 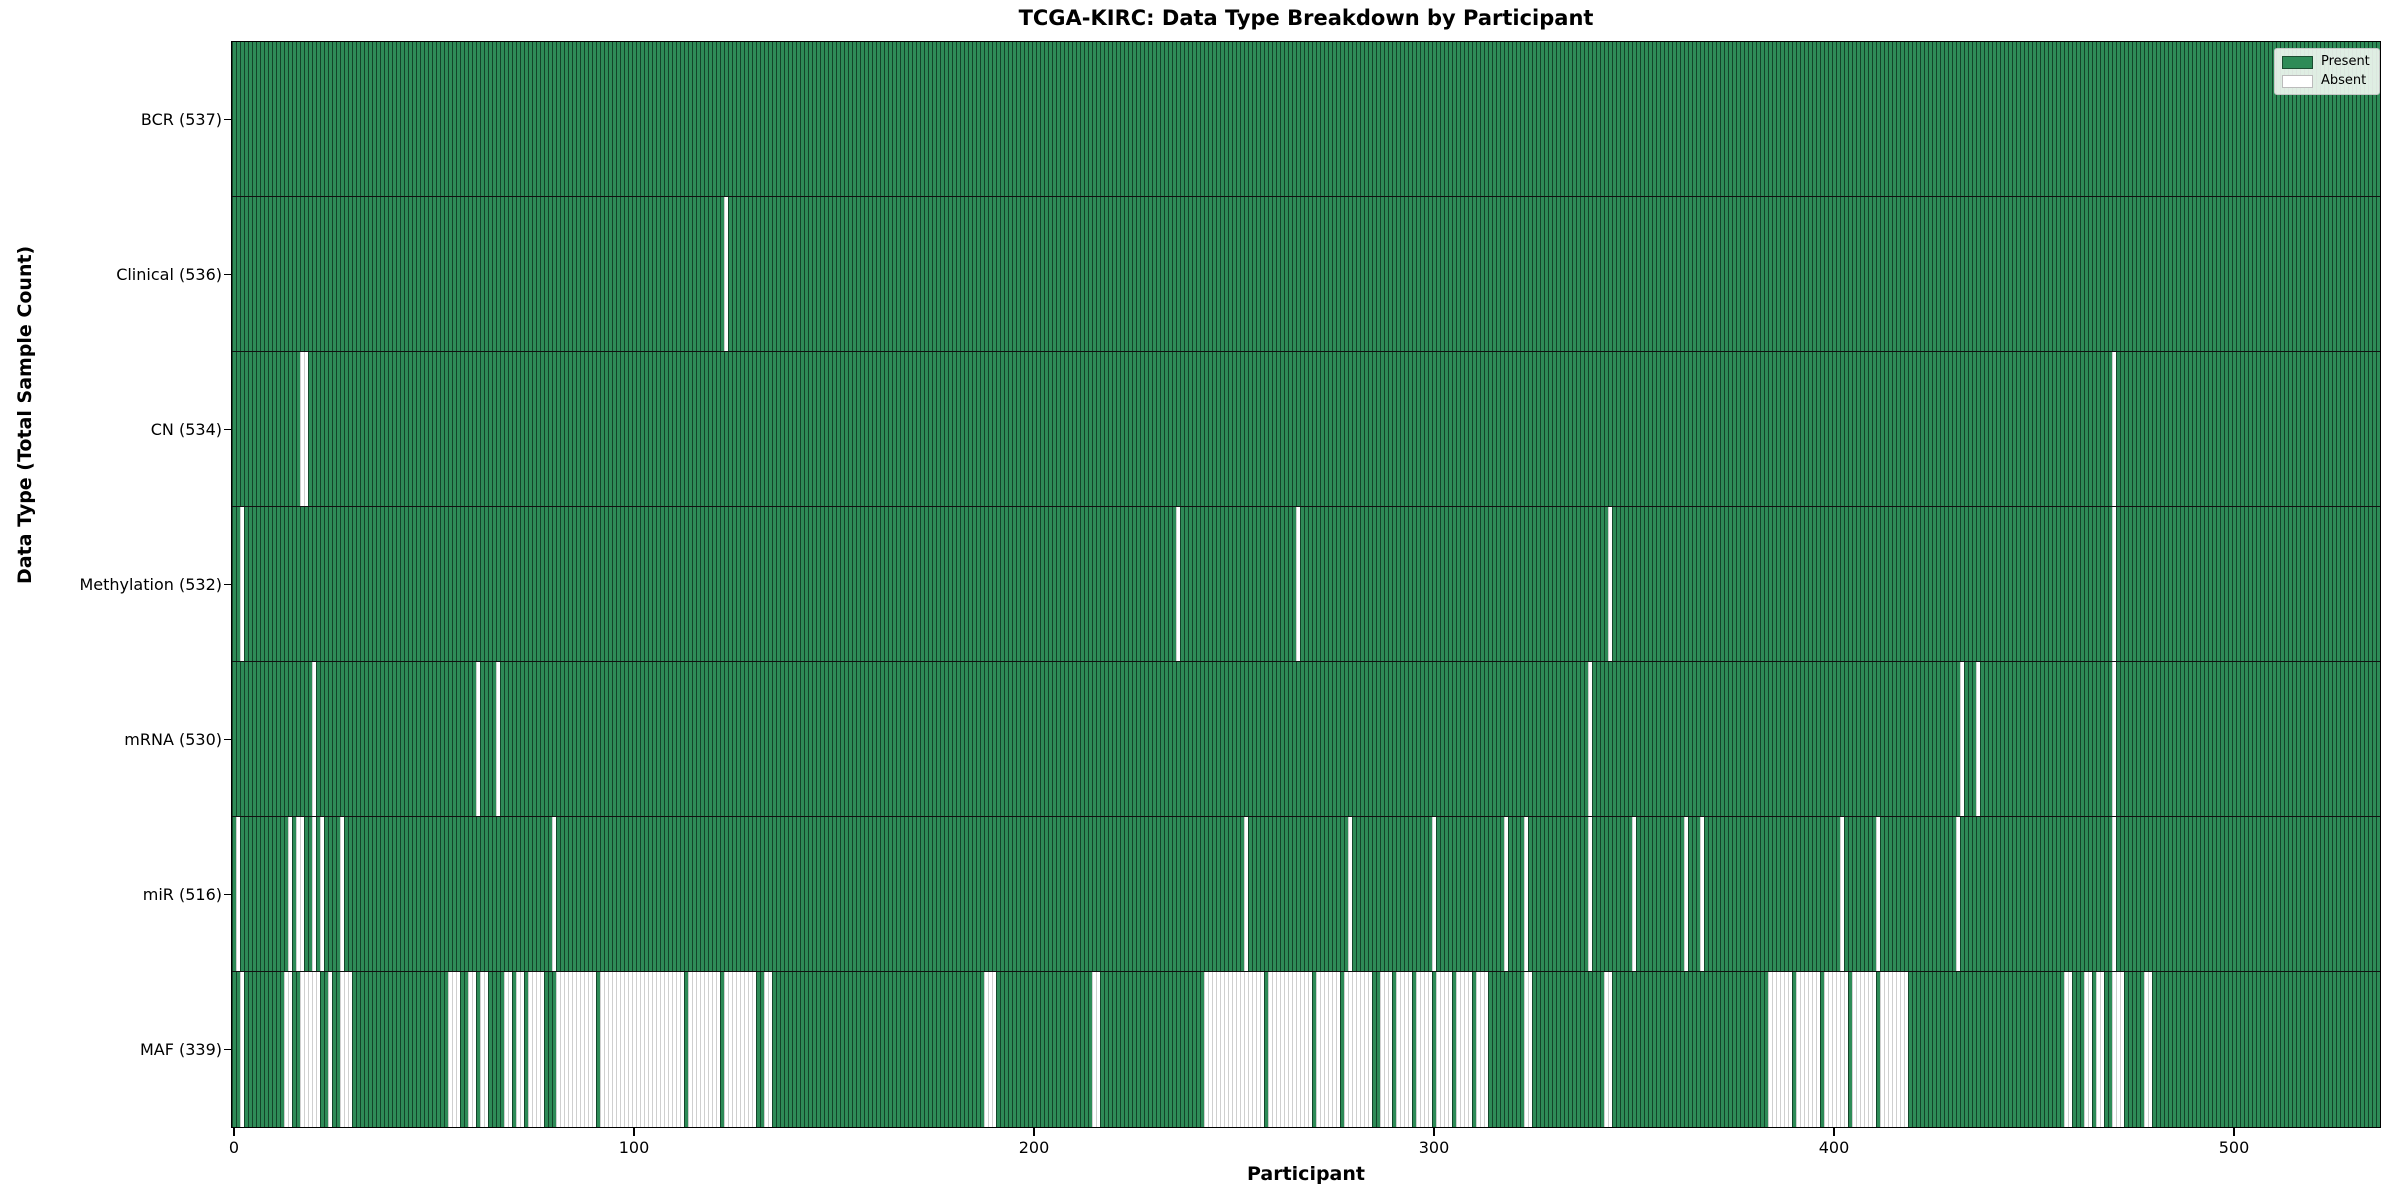 I want to click on y-tick-label: CN (534), so click(x=186, y=429).